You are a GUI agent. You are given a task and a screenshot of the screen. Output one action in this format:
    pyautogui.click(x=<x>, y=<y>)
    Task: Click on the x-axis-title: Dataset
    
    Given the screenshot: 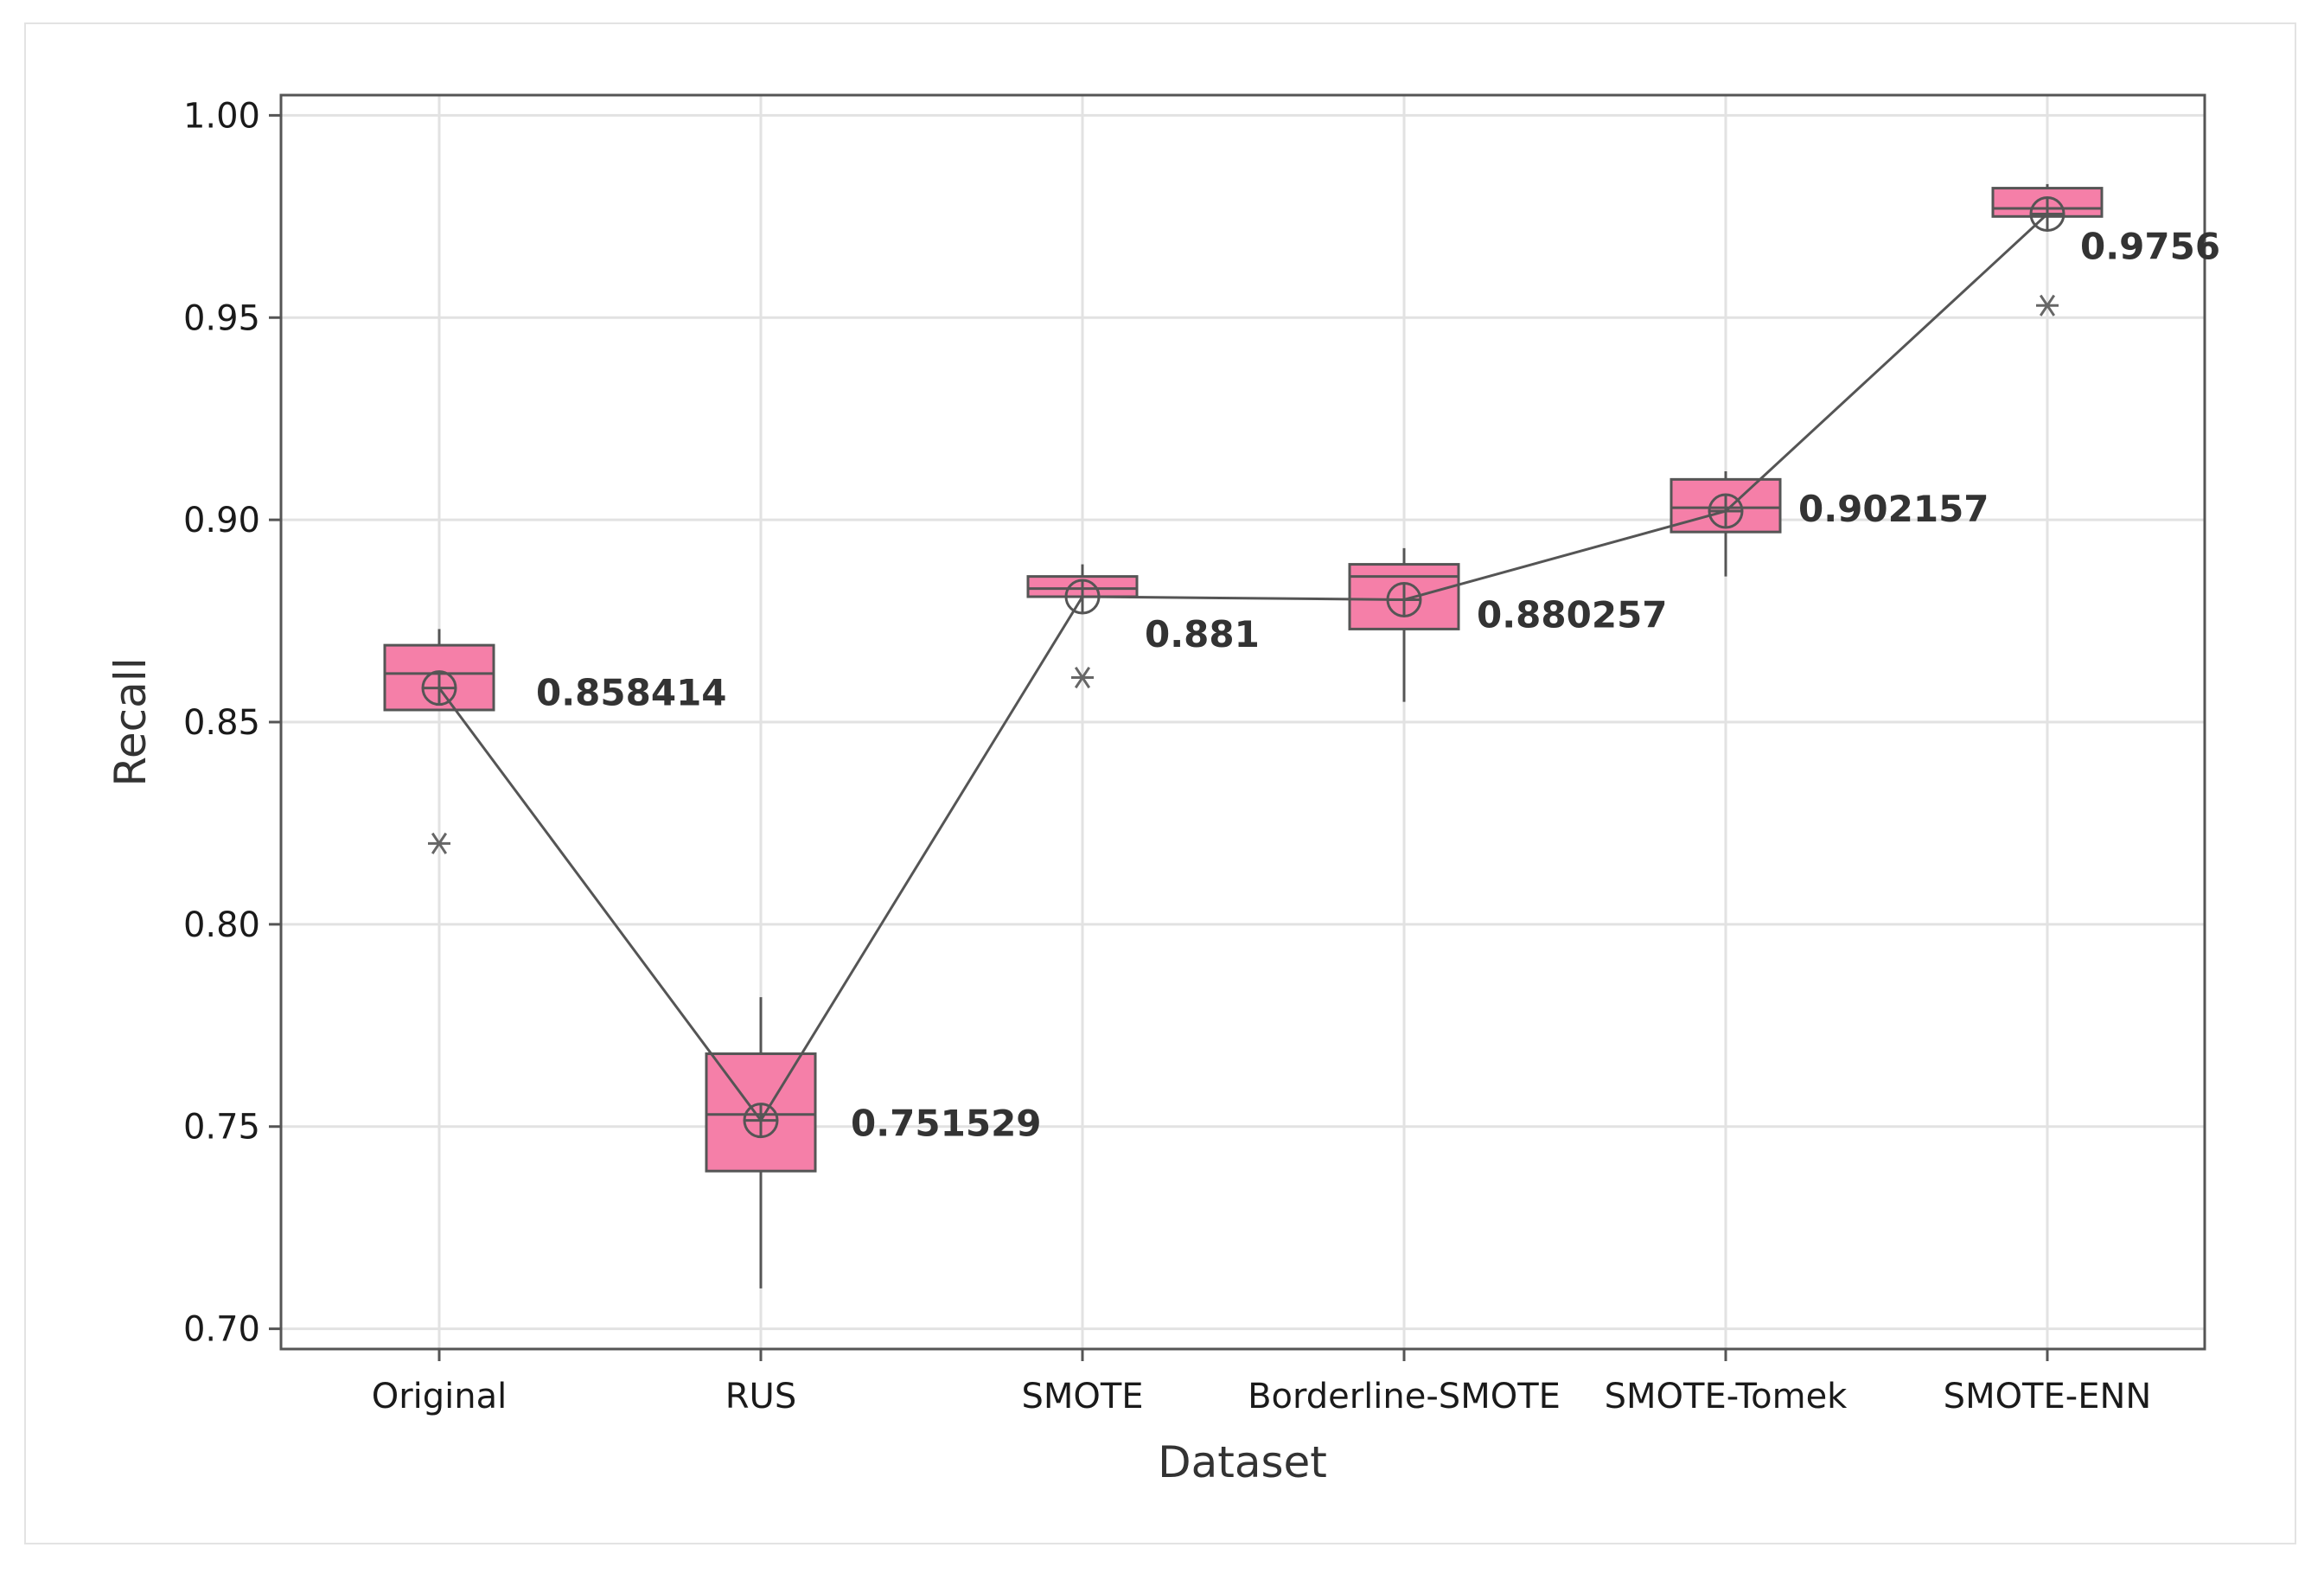 What is the action you would take?
    pyautogui.click(x=1242, y=1462)
    